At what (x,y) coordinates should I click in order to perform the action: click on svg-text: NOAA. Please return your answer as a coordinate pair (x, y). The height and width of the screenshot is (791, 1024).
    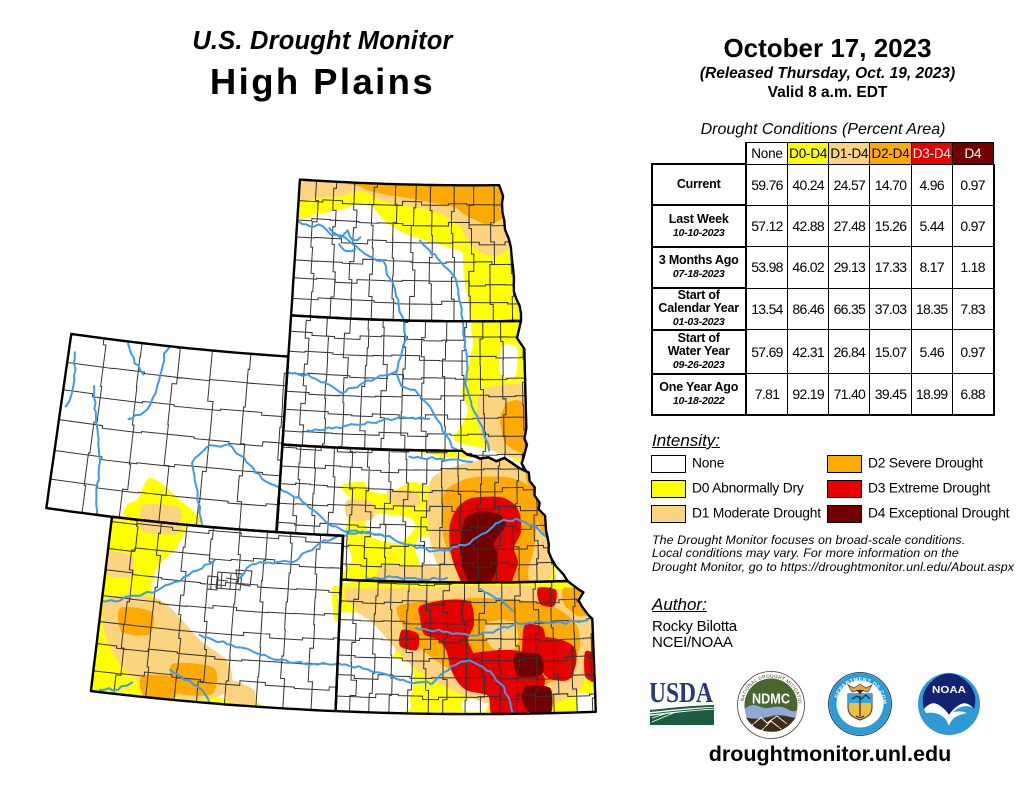
    Looking at the image, I should click on (949, 690).